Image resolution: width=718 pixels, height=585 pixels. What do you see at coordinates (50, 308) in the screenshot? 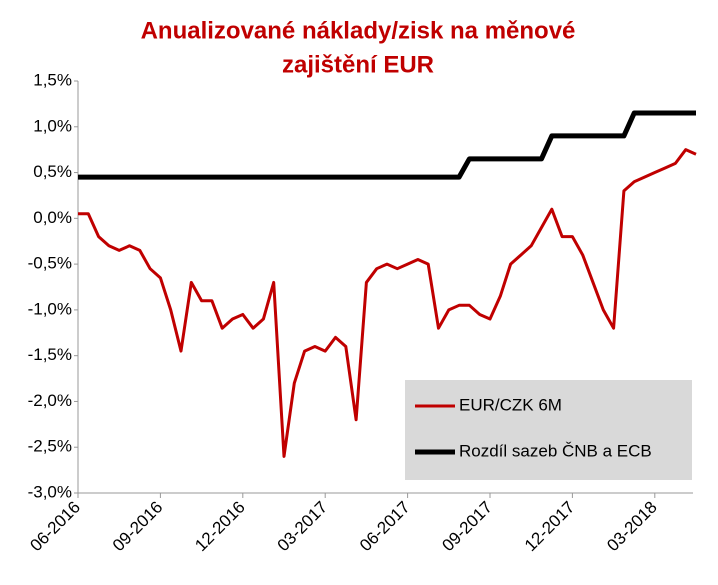
I see `y-tick-label: -1,0%` at bounding box center [50, 308].